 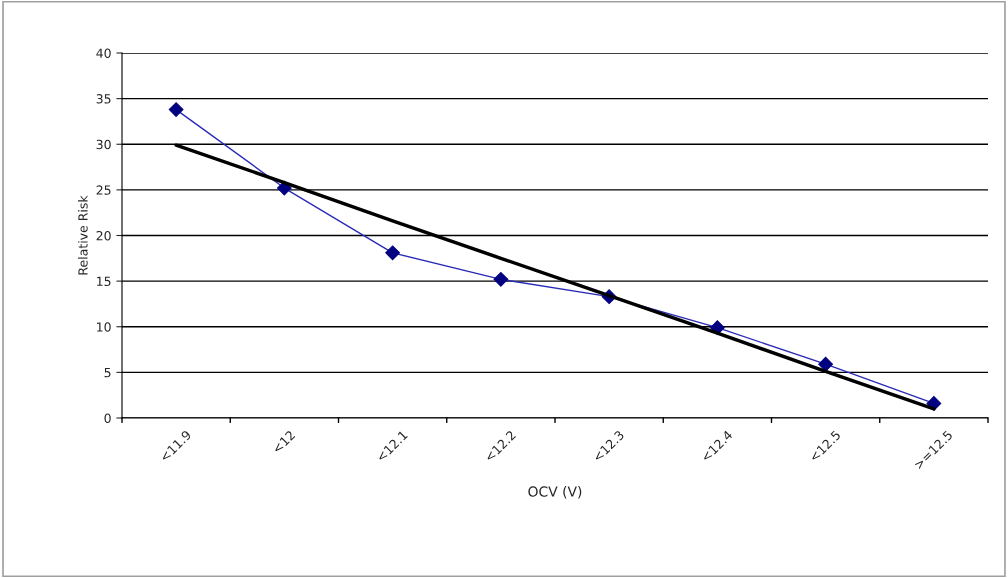 I want to click on y-tick-label: 20, so click(x=103, y=235).